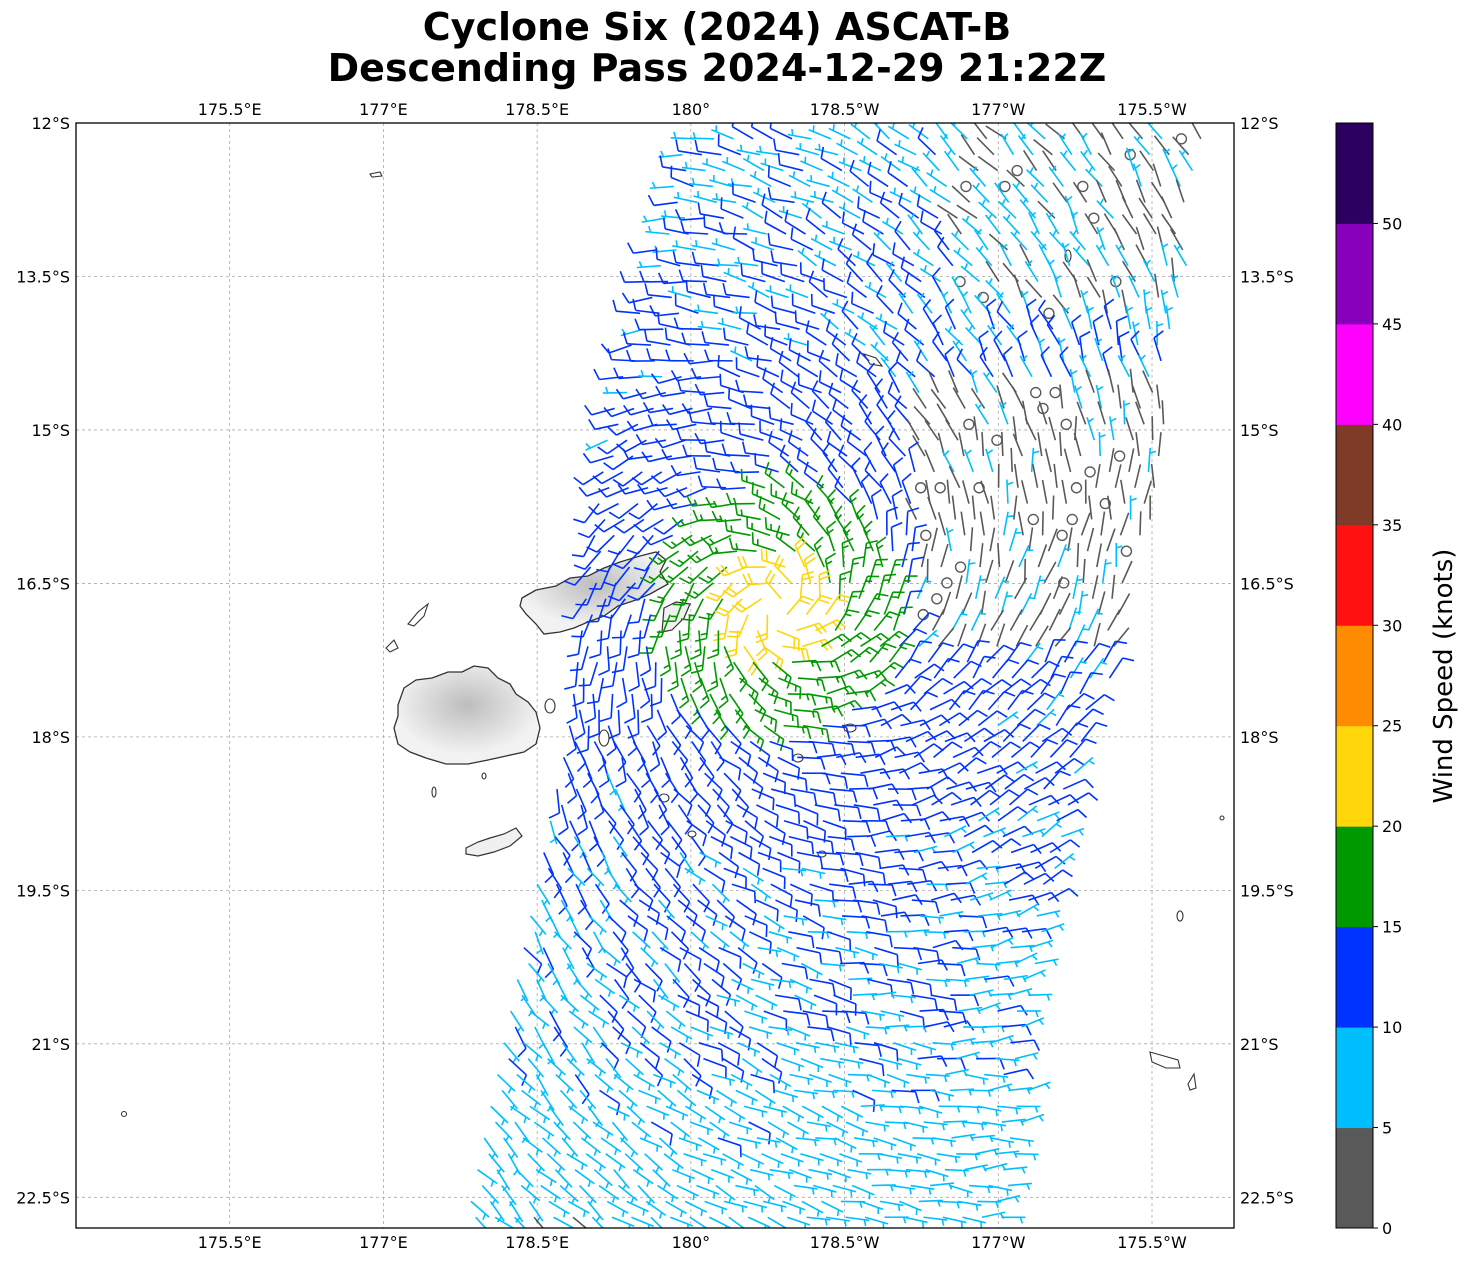 Image resolution: width=1472 pixels, height=1264 pixels. Describe the element at coordinates (43, 276) in the screenshot. I see `lat-tick-label-left: 13.5°S` at that location.